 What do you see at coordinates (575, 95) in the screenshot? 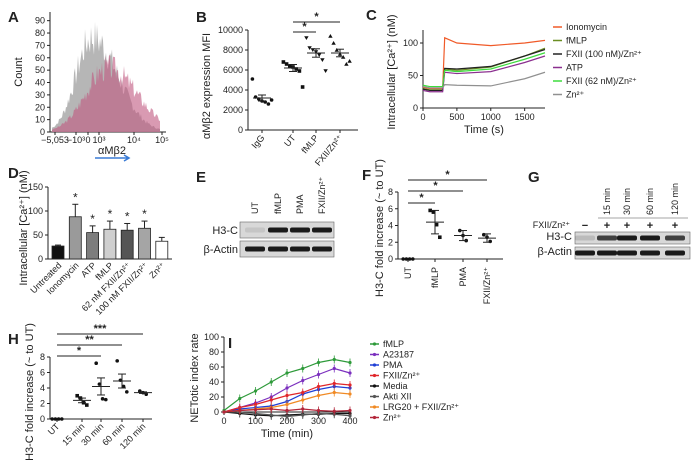
I see `calcium-legend-label: Zn²⁺` at bounding box center [575, 95].